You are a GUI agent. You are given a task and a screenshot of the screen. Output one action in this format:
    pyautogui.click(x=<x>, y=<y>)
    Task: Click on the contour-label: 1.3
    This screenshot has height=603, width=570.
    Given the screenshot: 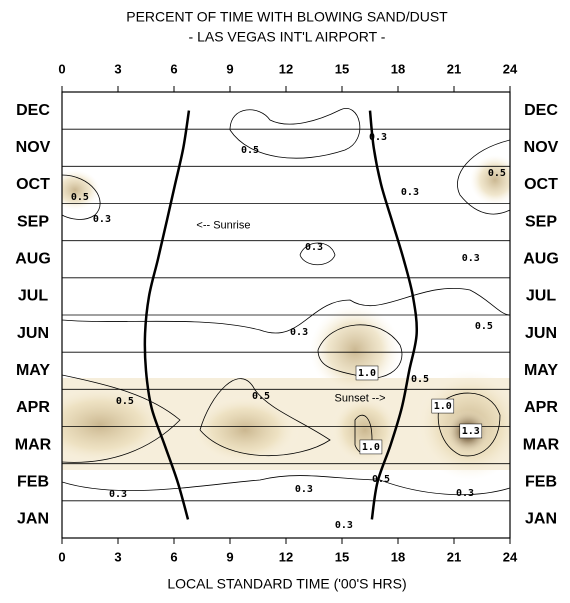 What is the action you would take?
    pyautogui.click(x=471, y=431)
    